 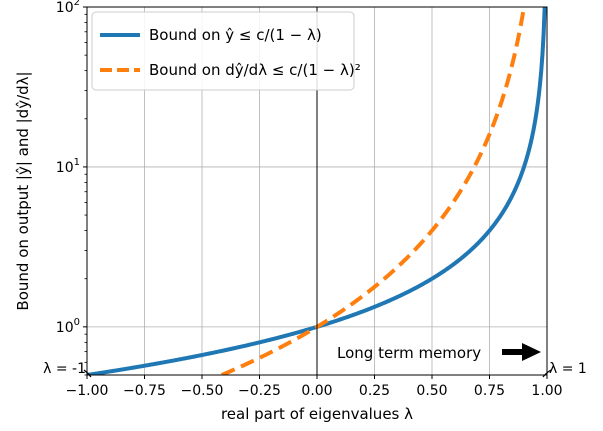 I want to click on x-tick-label: 0.75, so click(x=489, y=391).